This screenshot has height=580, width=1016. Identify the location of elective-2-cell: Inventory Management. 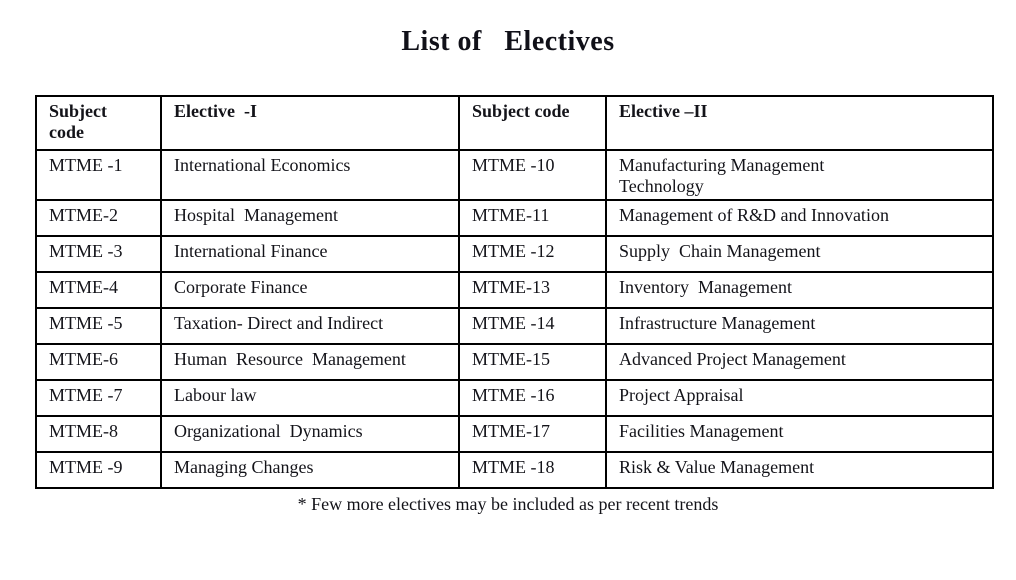
(799, 290).